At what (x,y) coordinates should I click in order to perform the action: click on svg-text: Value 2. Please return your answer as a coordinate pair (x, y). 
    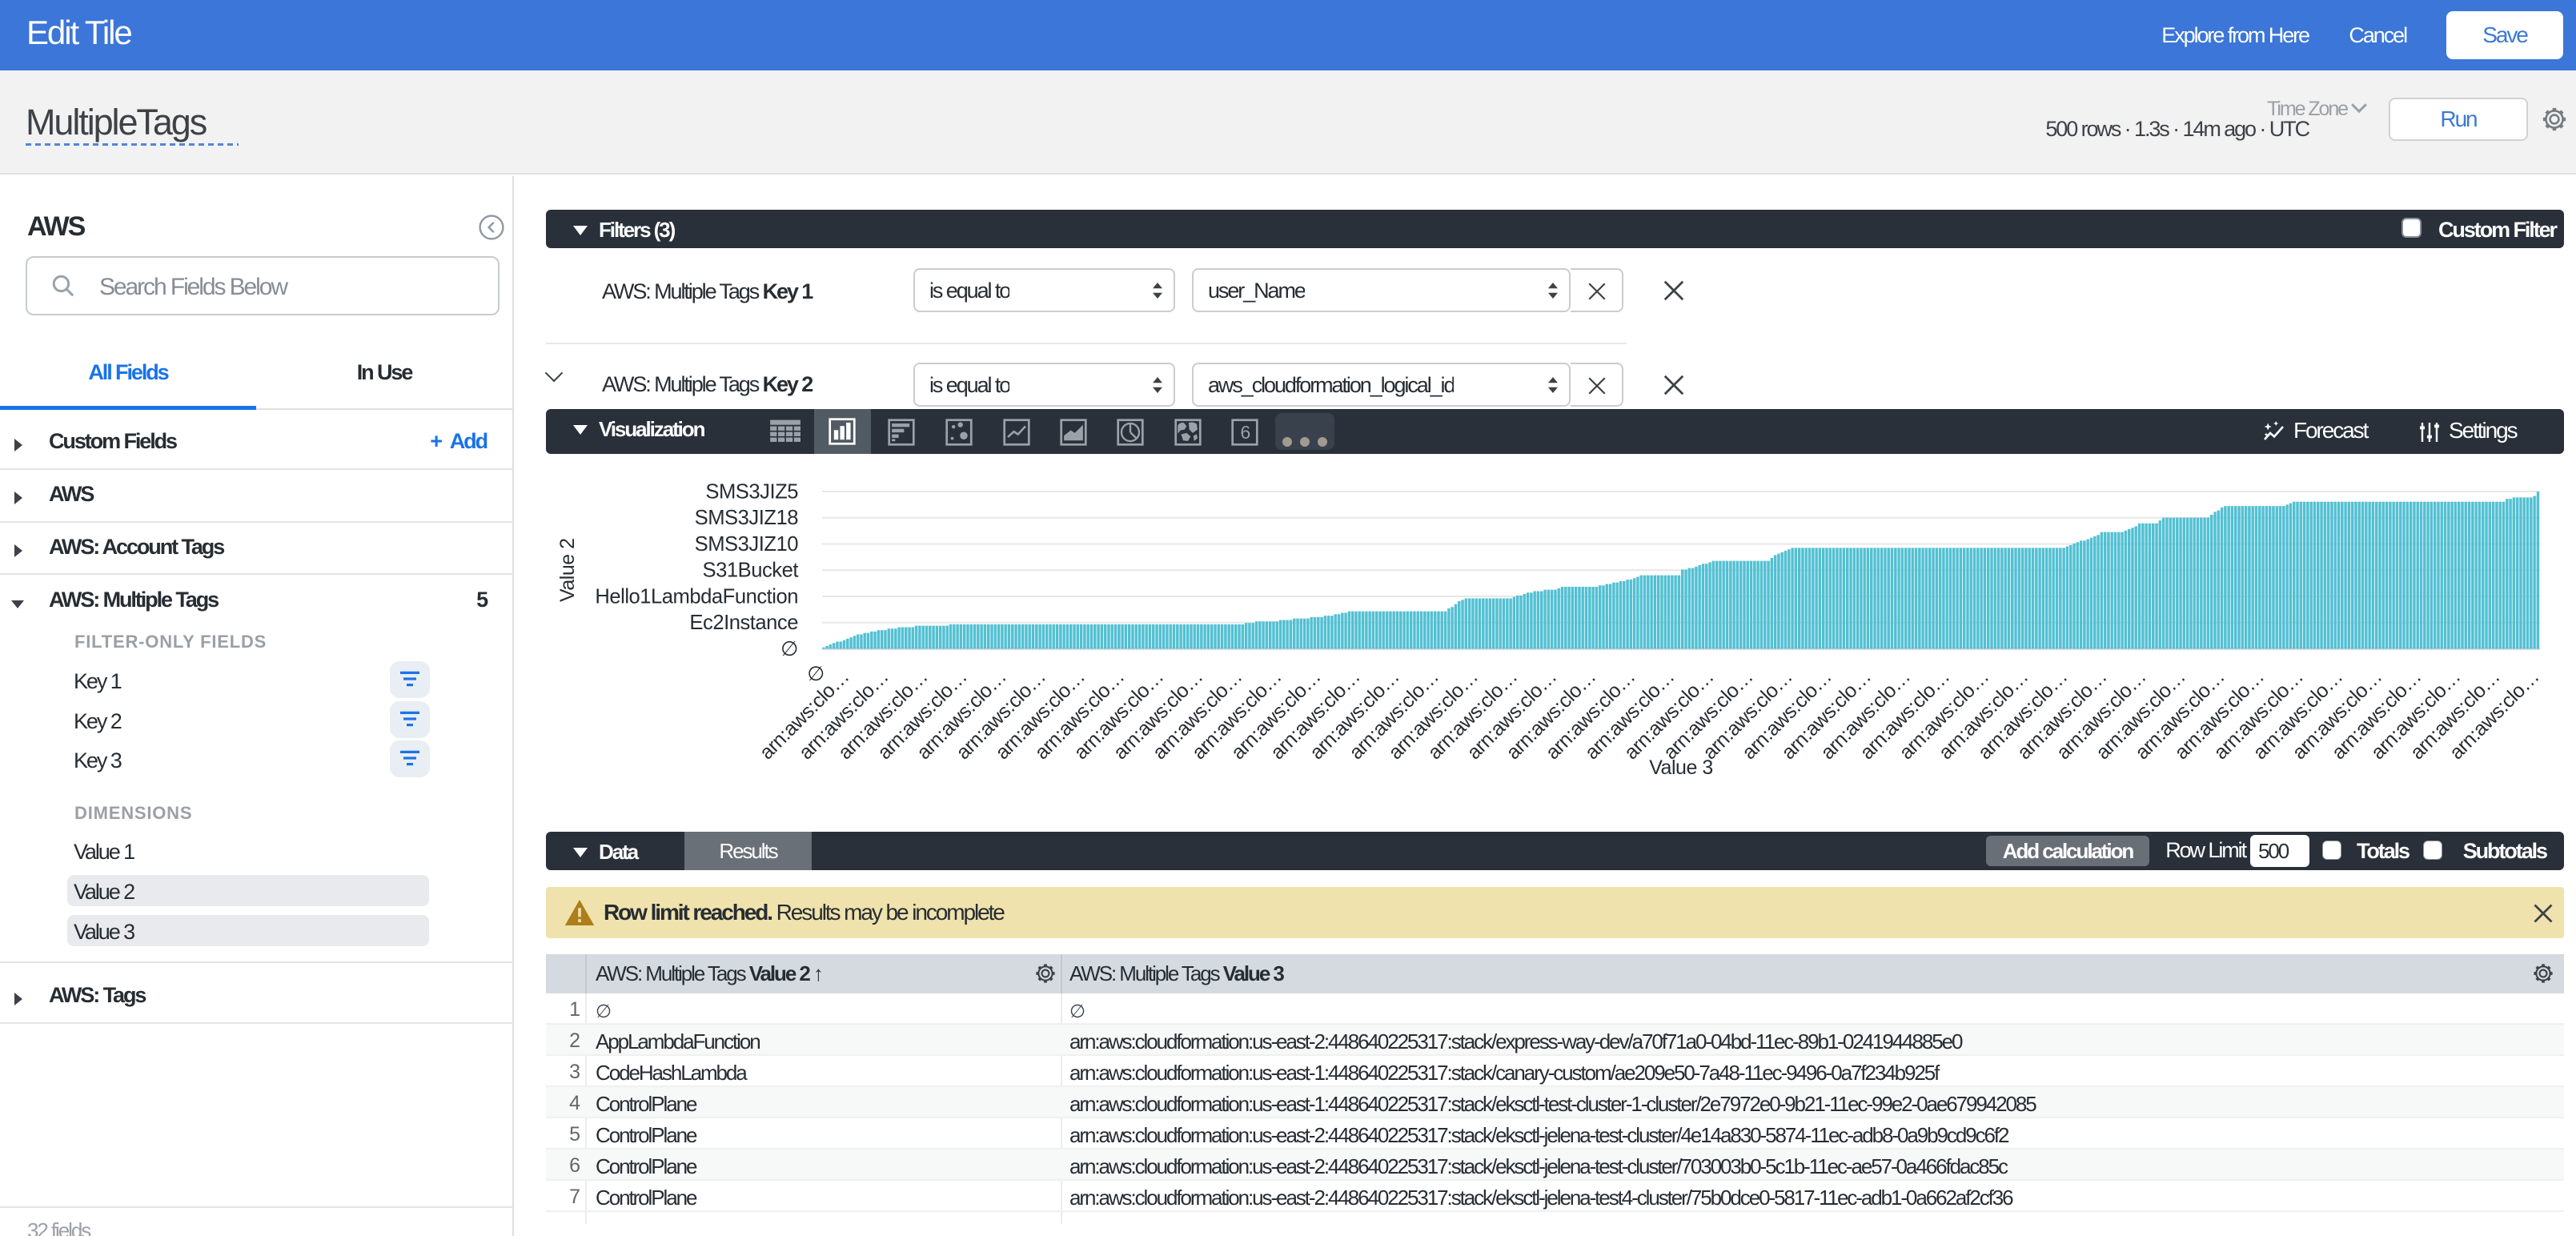
    Looking at the image, I should click on (567, 570).